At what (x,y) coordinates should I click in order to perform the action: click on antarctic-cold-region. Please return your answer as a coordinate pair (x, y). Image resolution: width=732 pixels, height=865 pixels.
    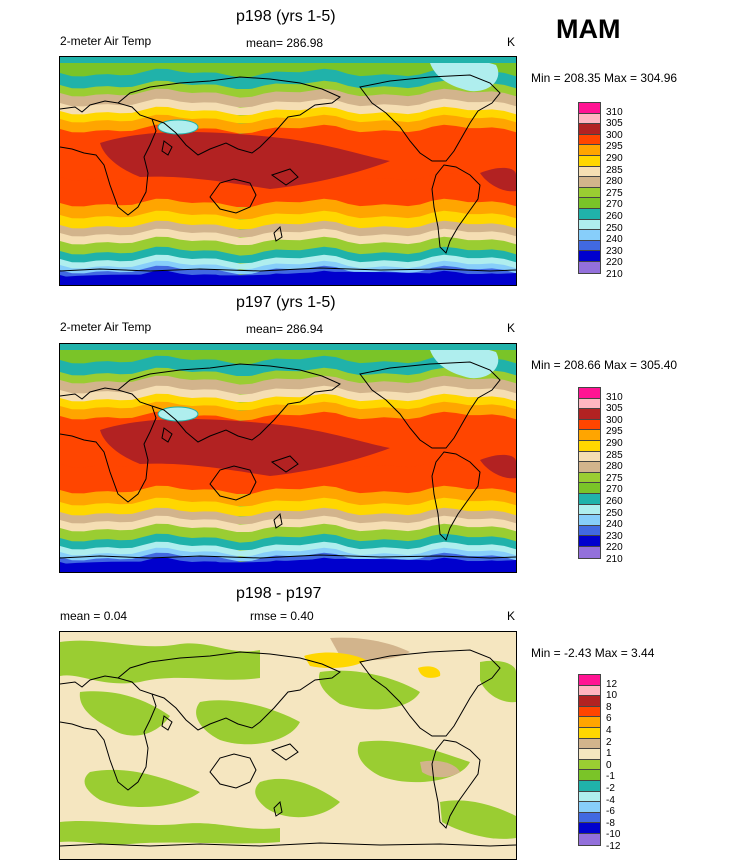
    Looking at the image, I should click on (288, 565).